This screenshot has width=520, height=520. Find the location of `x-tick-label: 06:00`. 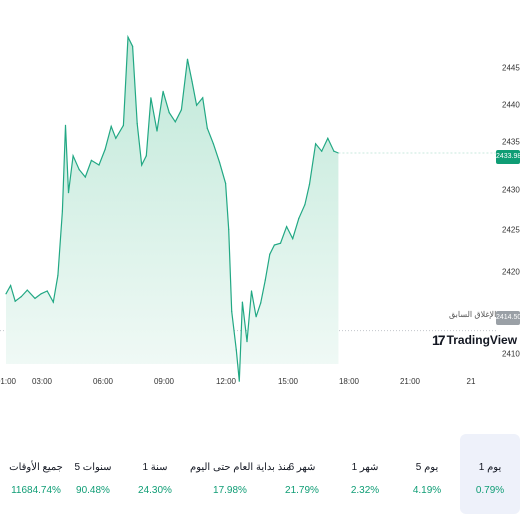

x-tick-label: 06:00 is located at coordinates (103, 381).